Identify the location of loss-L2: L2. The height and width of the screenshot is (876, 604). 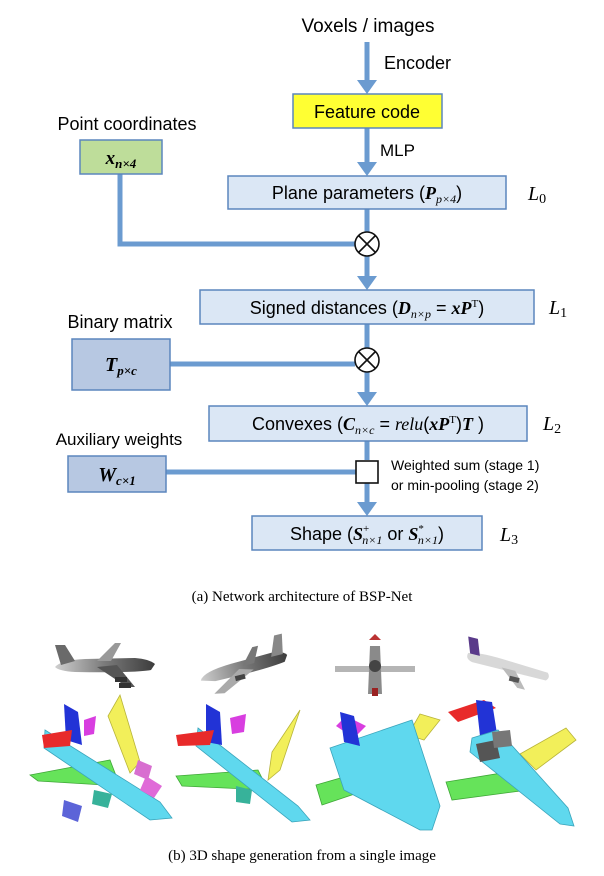
(551, 425).